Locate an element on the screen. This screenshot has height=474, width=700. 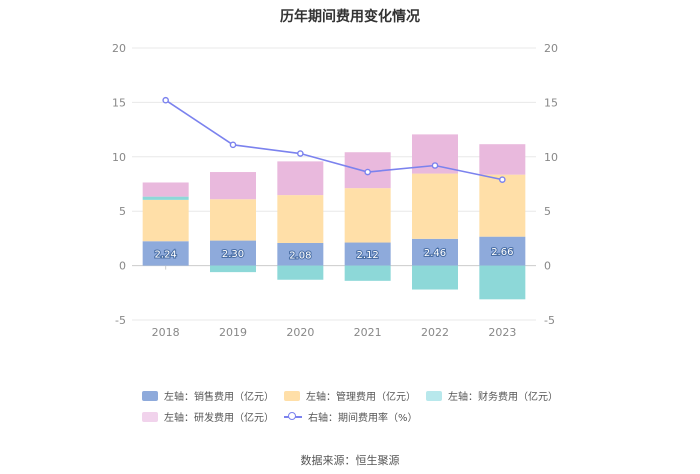
y-tick-label-left: 0 is located at coordinates (122, 266).